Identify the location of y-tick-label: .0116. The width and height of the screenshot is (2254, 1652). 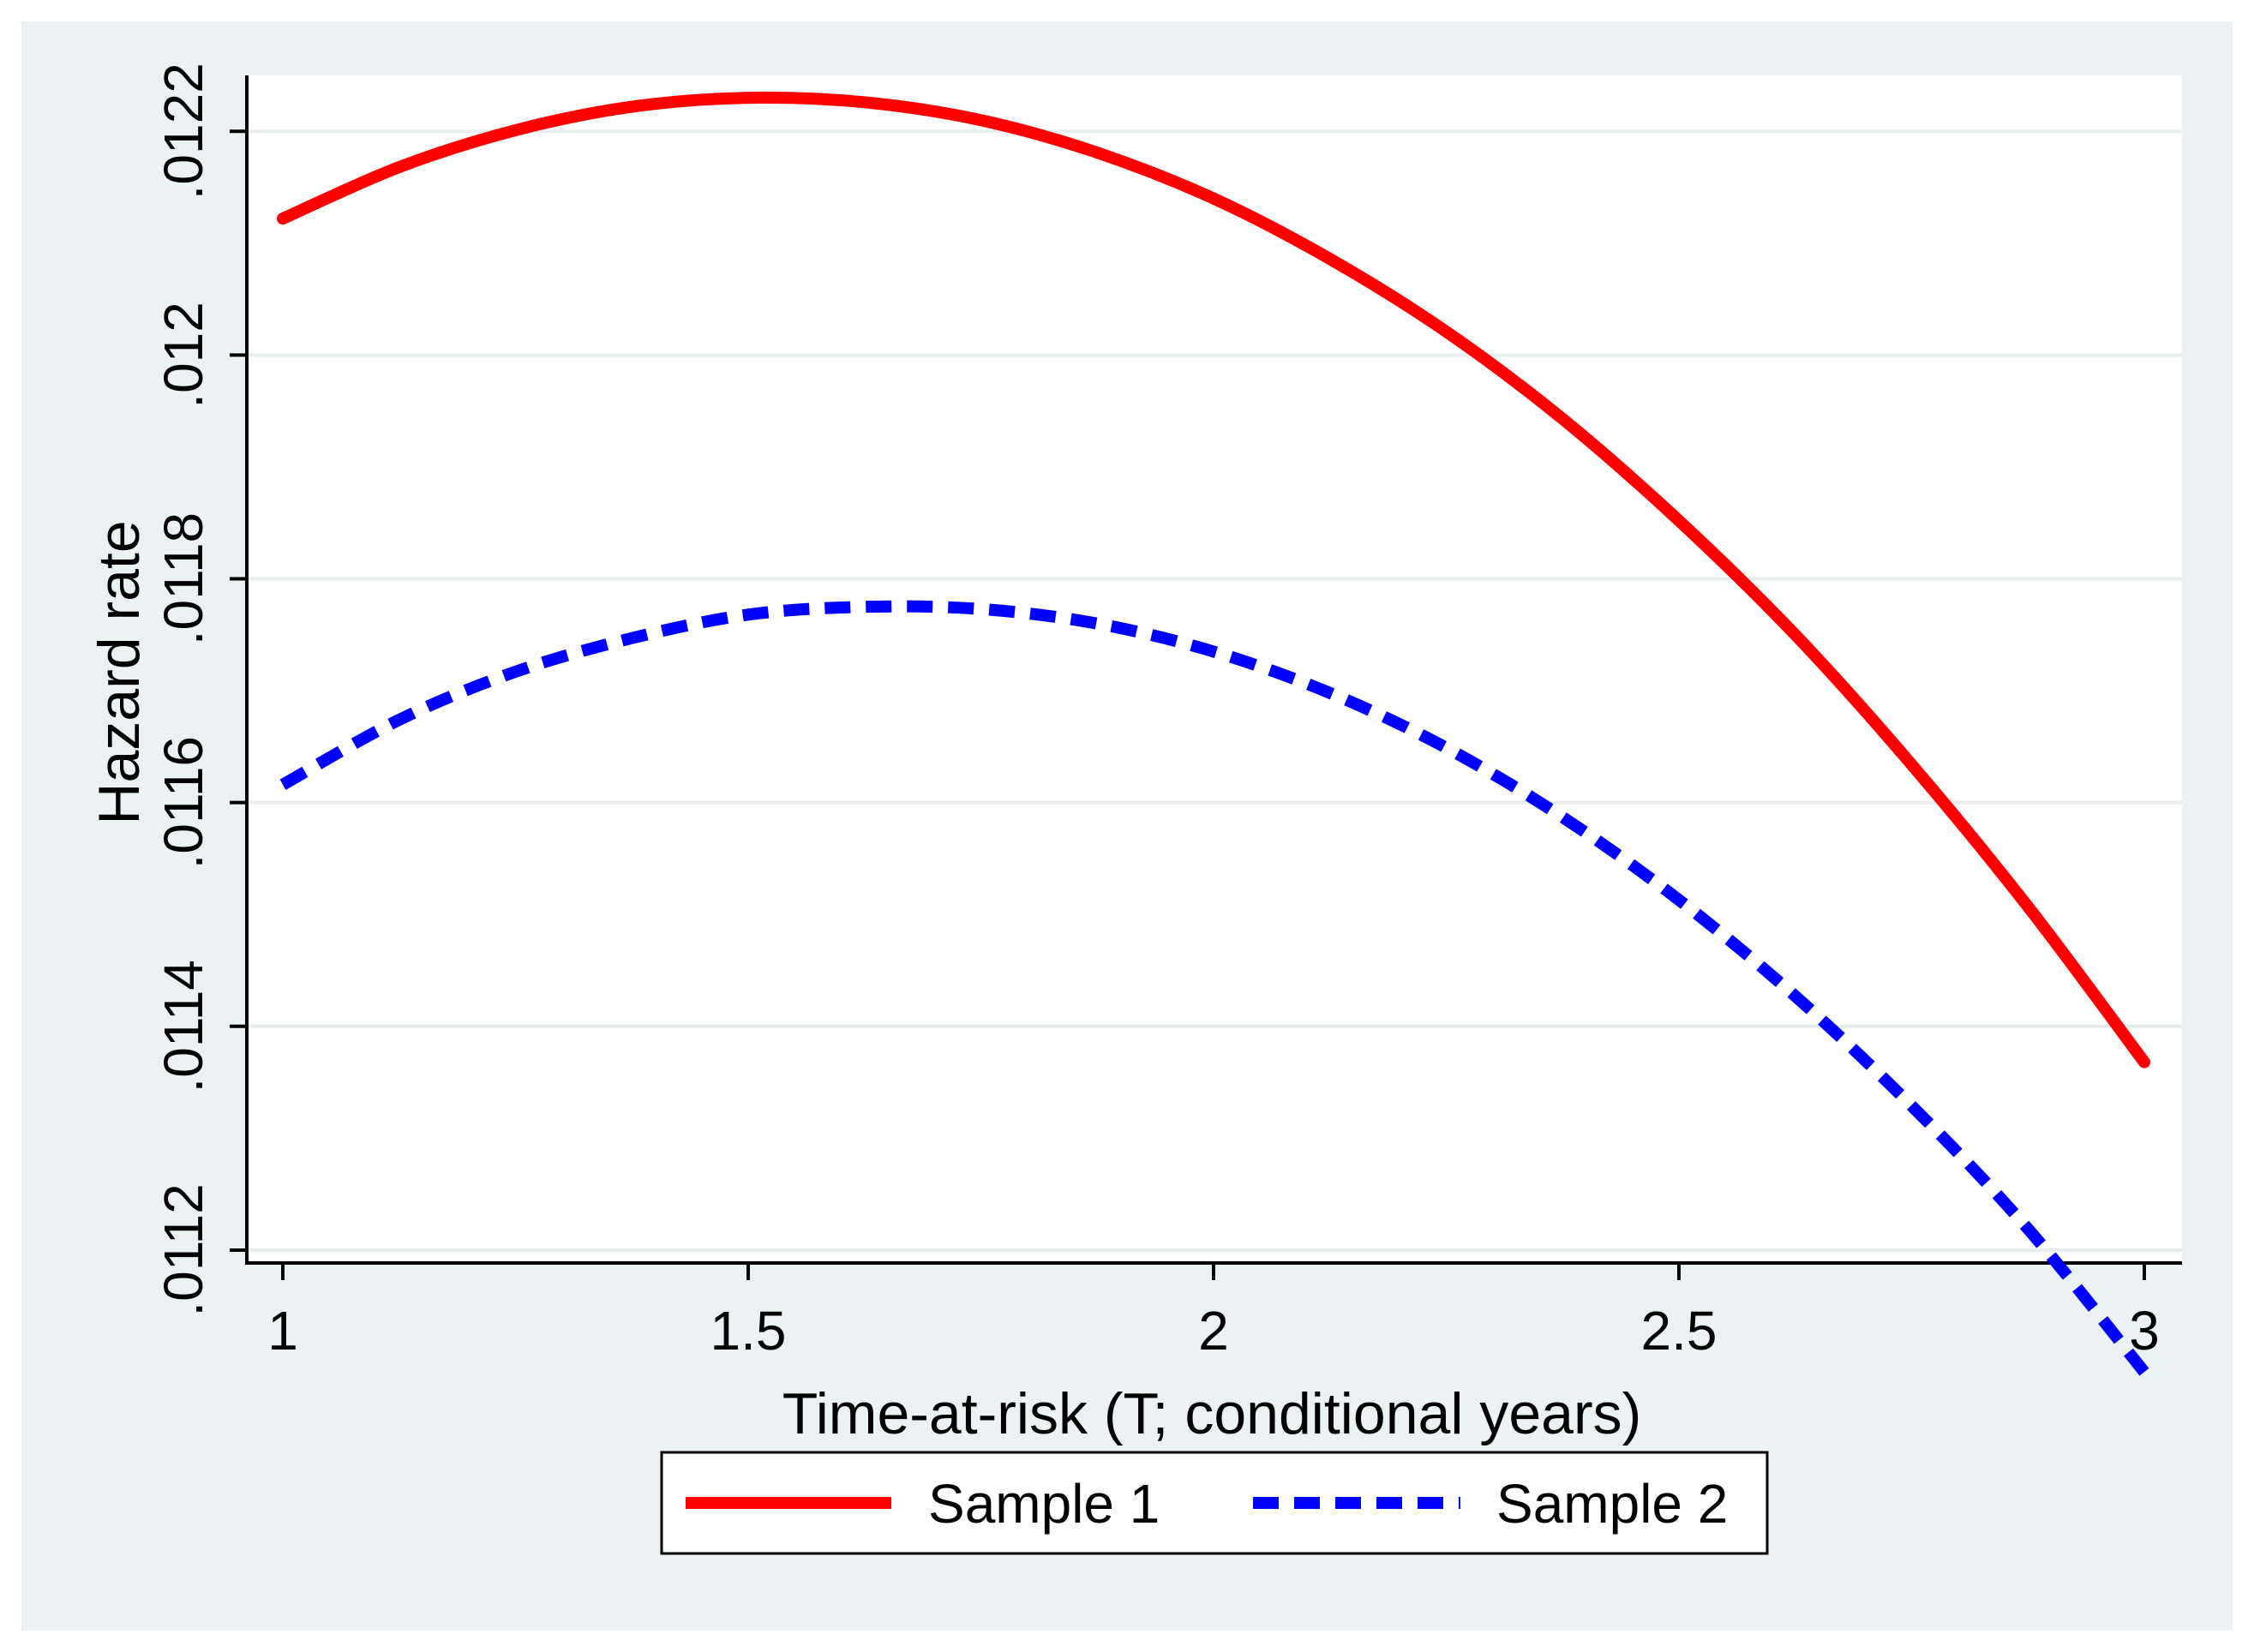
(183, 802).